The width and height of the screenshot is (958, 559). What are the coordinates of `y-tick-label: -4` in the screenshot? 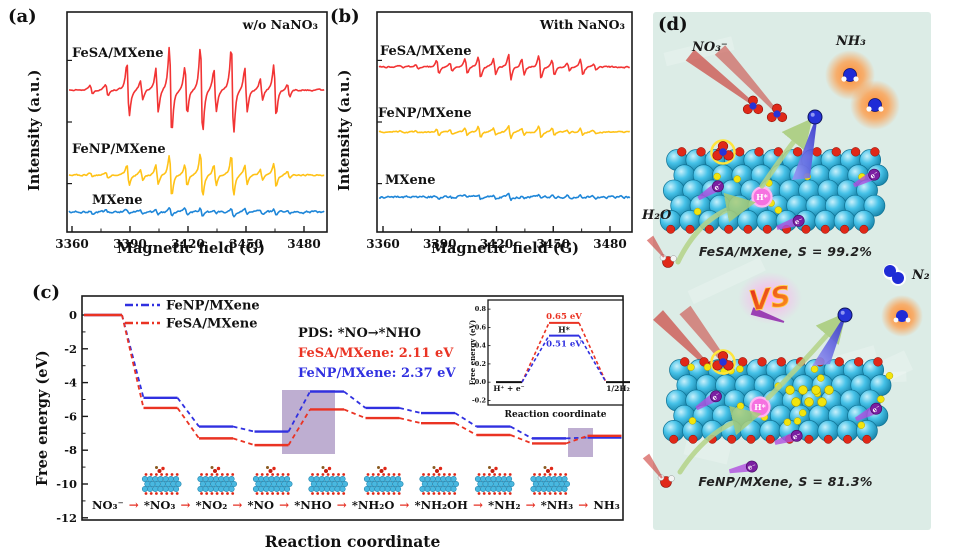 It's located at (70, 383).